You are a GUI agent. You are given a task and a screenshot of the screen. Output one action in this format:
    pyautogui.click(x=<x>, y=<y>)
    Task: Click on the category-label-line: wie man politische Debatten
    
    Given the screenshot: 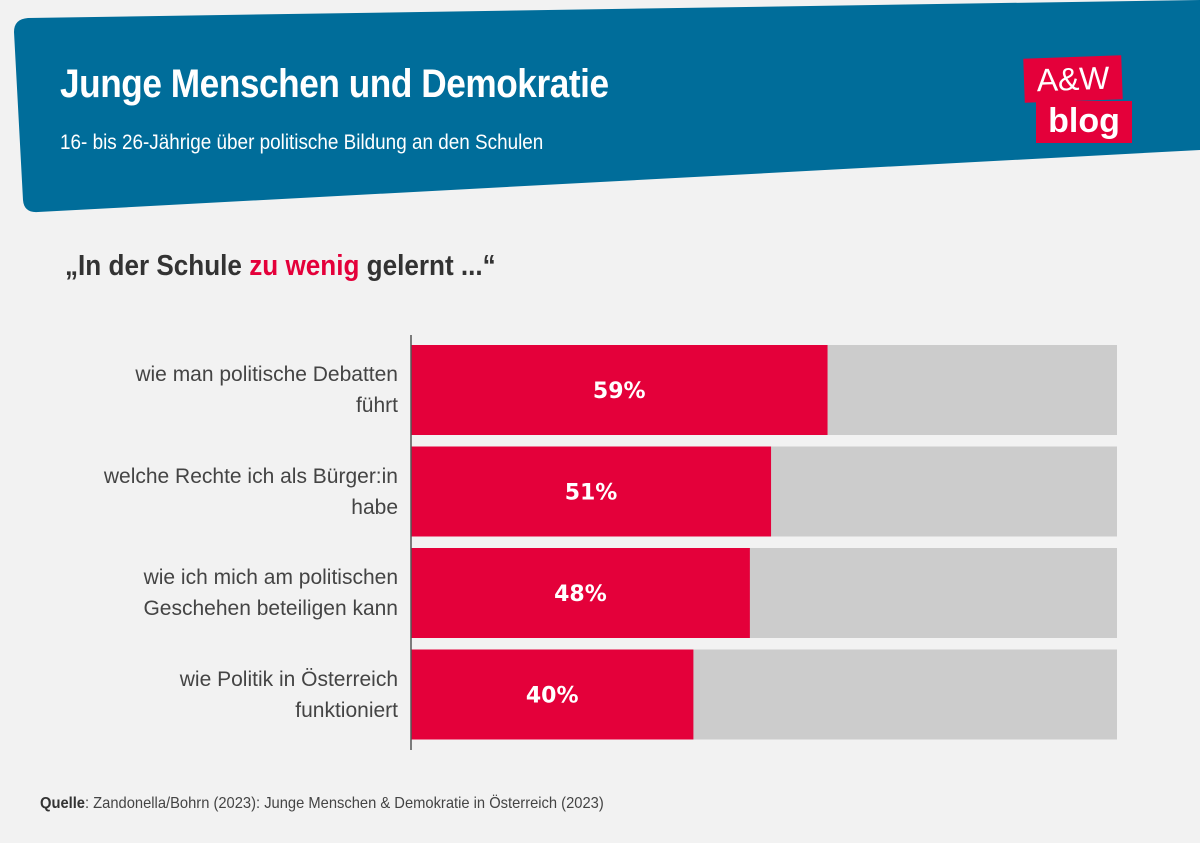 What is the action you would take?
    pyautogui.click(x=266, y=374)
    